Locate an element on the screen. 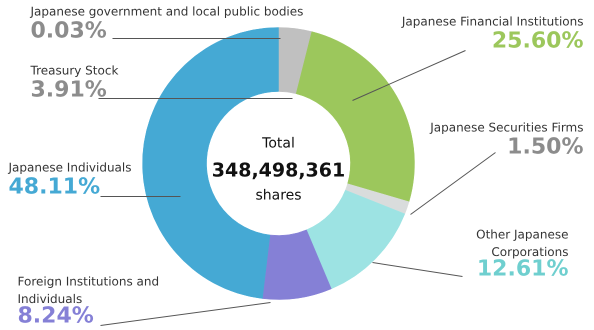  data-label: 25.60% is located at coordinates (538, 41).